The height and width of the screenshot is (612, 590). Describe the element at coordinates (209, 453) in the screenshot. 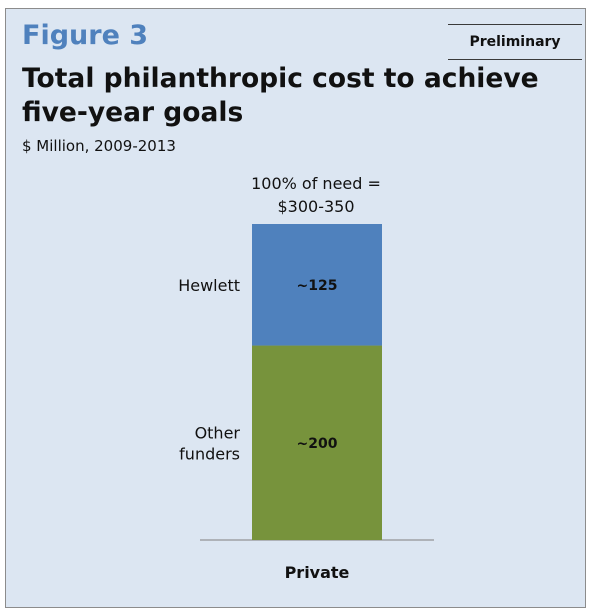

I see `series-label: funders` at that location.